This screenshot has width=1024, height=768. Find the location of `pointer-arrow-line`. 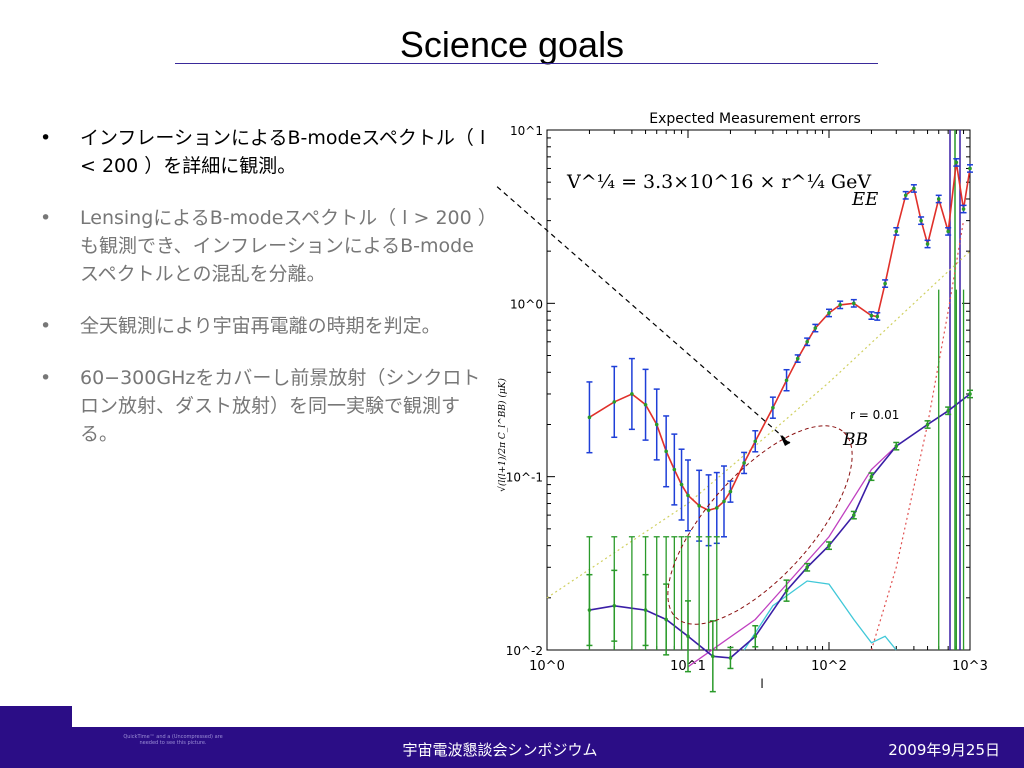

pointer-arrow-line is located at coordinates (643, 314).